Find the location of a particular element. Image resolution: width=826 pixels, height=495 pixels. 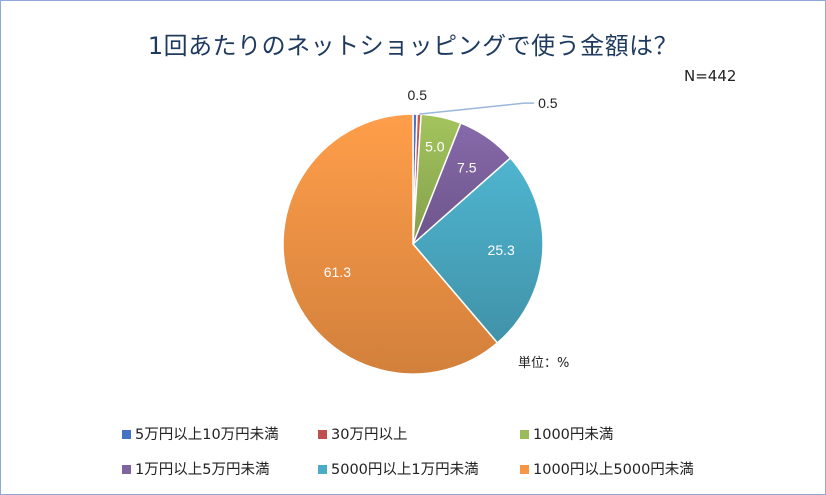

legend-label-1: 30万円以上 is located at coordinates (369, 435).